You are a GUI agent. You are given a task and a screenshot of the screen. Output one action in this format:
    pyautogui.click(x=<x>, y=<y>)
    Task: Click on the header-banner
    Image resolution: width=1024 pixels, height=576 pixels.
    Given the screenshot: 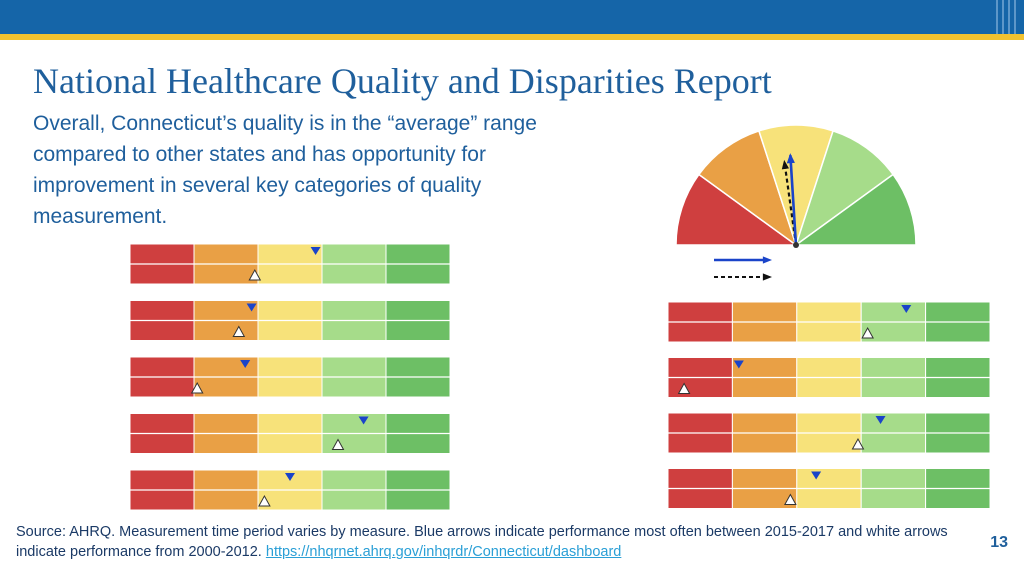 What is the action you would take?
    pyautogui.click(x=512, y=17)
    